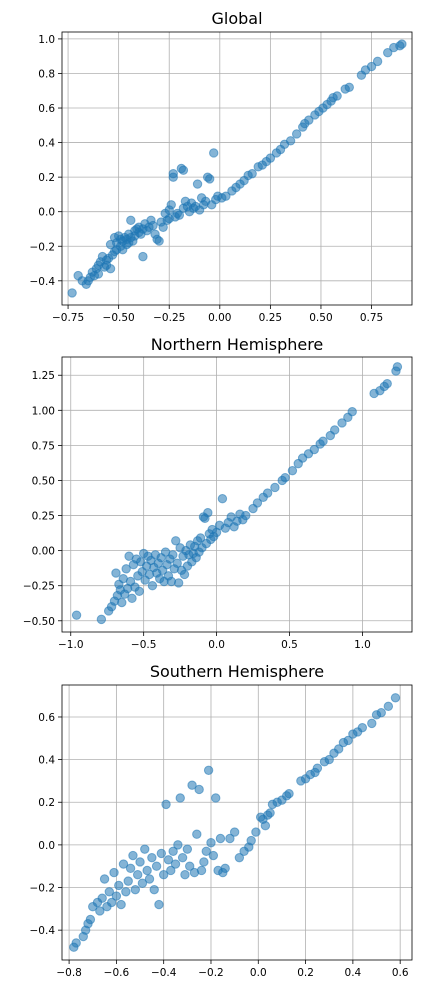  Describe the element at coordinates (219, 318) in the screenshot. I see `x-tick-label: 0.00` at that location.